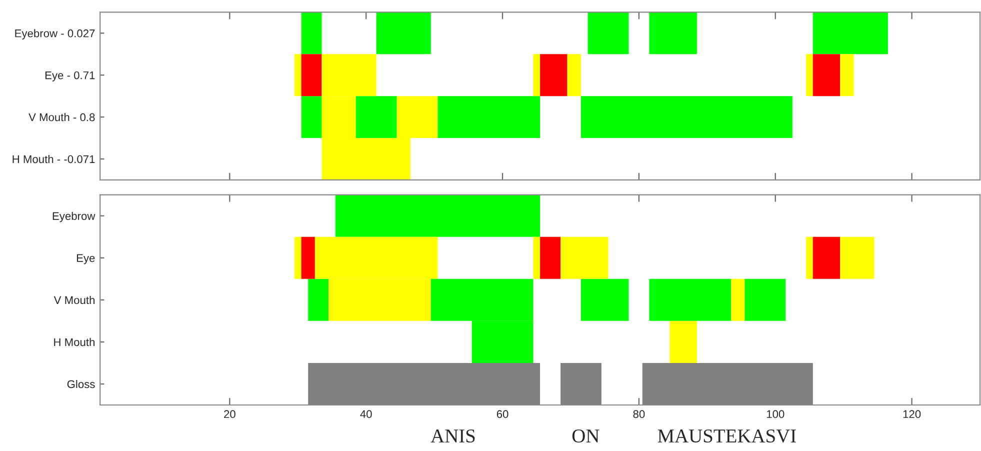 This screenshot has height=451, width=981. What do you see at coordinates (775, 414) in the screenshot?
I see `x-tick-label: 100` at bounding box center [775, 414].